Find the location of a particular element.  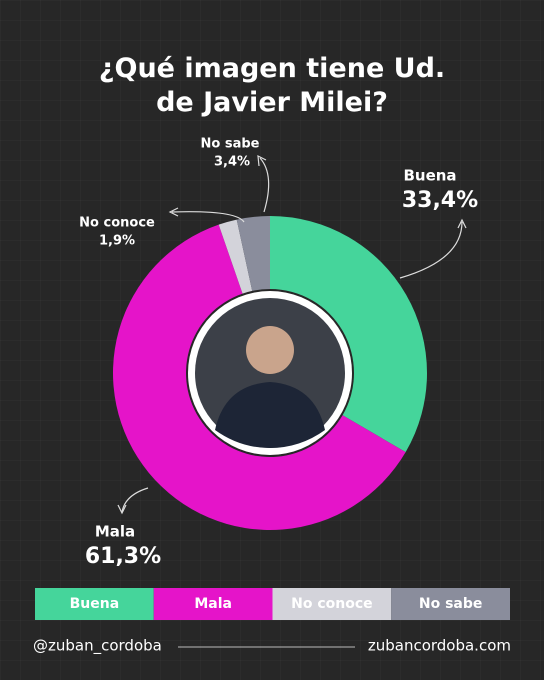

data-label-name: No conoce is located at coordinates (117, 223).